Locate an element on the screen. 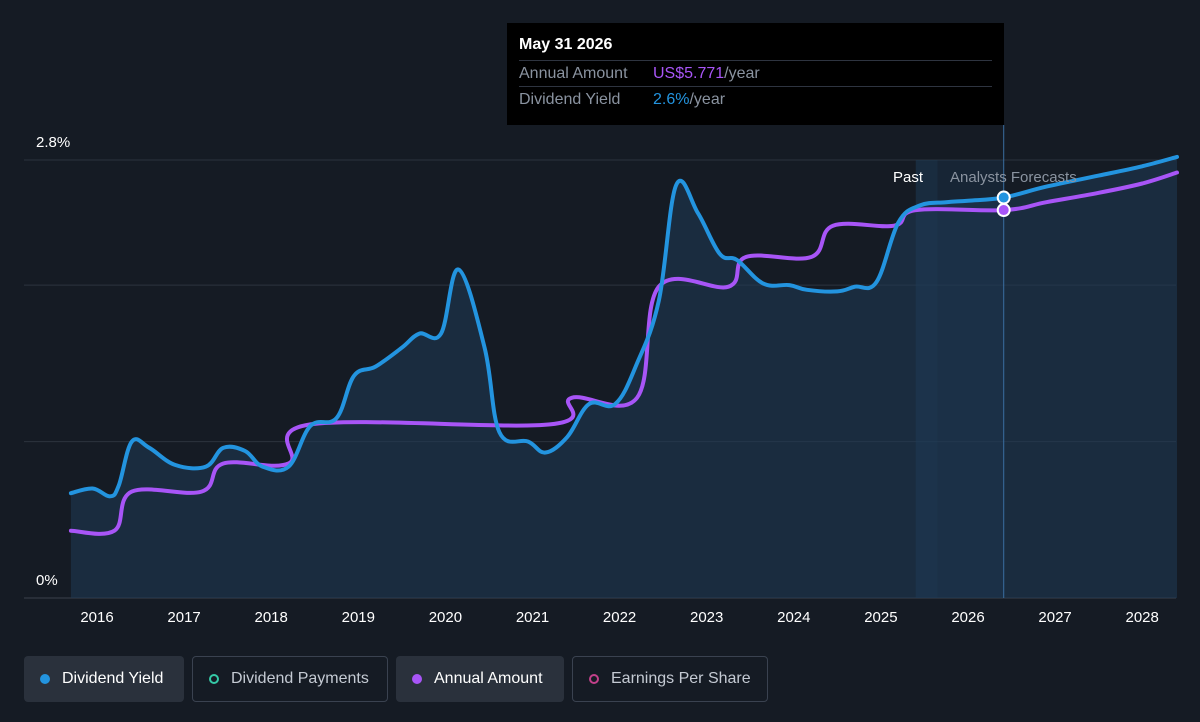  x-tick-label: 2016 is located at coordinates (96, 617).